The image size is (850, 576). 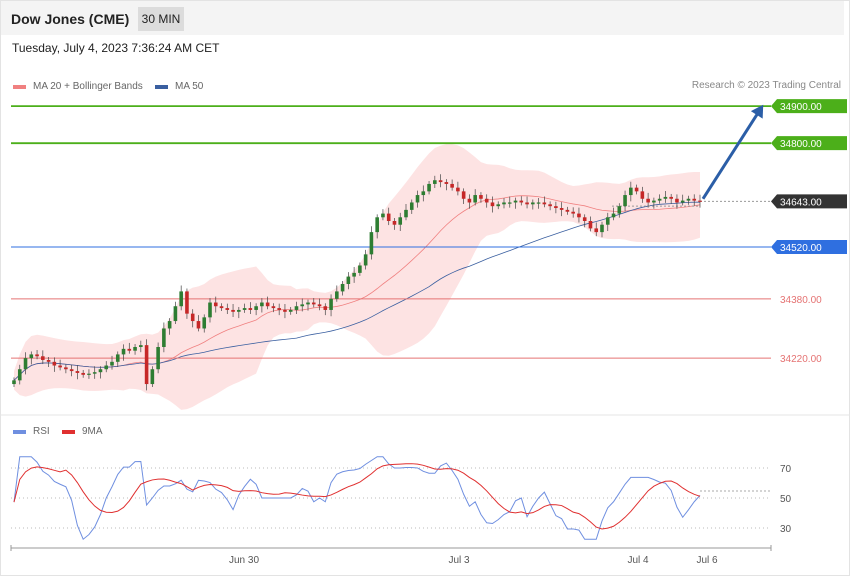 I want to click on chart-header: Dow Jones (CME) 30 MIN, so click(x=422, y=18).